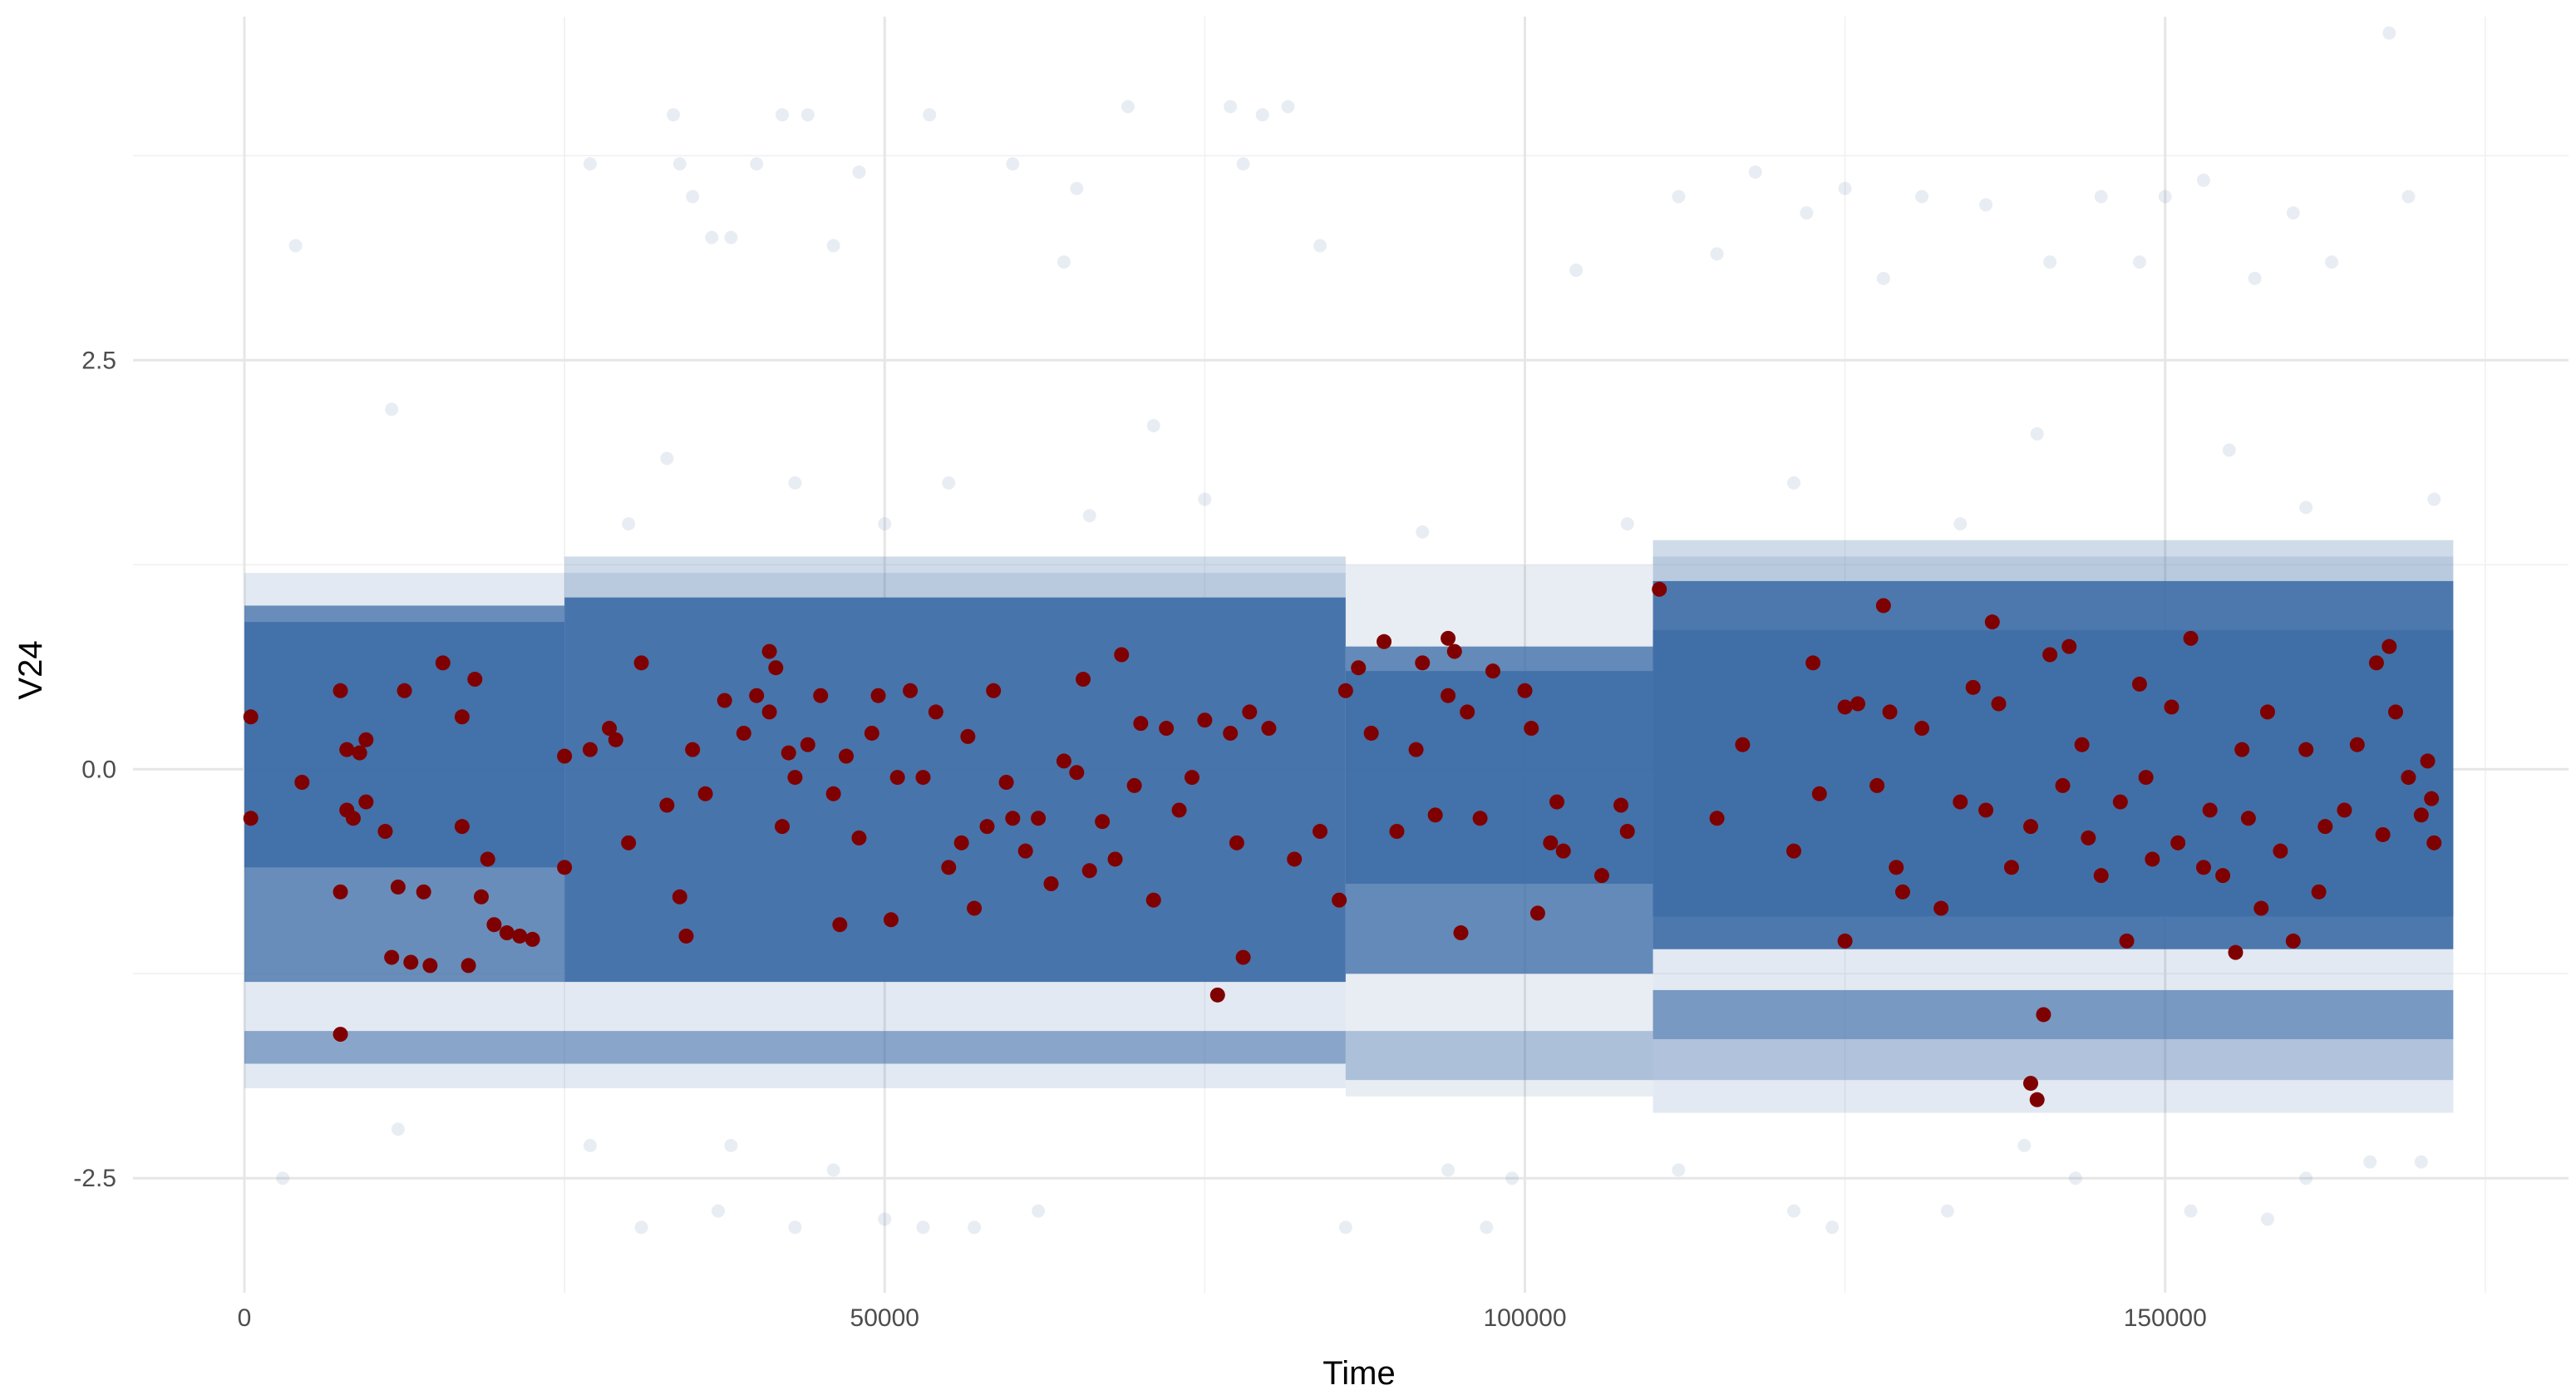 This screenshot has height=1400, width=2576. Describe the element at coordinates (245, 1318) in the screenshot. I see `x-tick-label: 0` at that location.